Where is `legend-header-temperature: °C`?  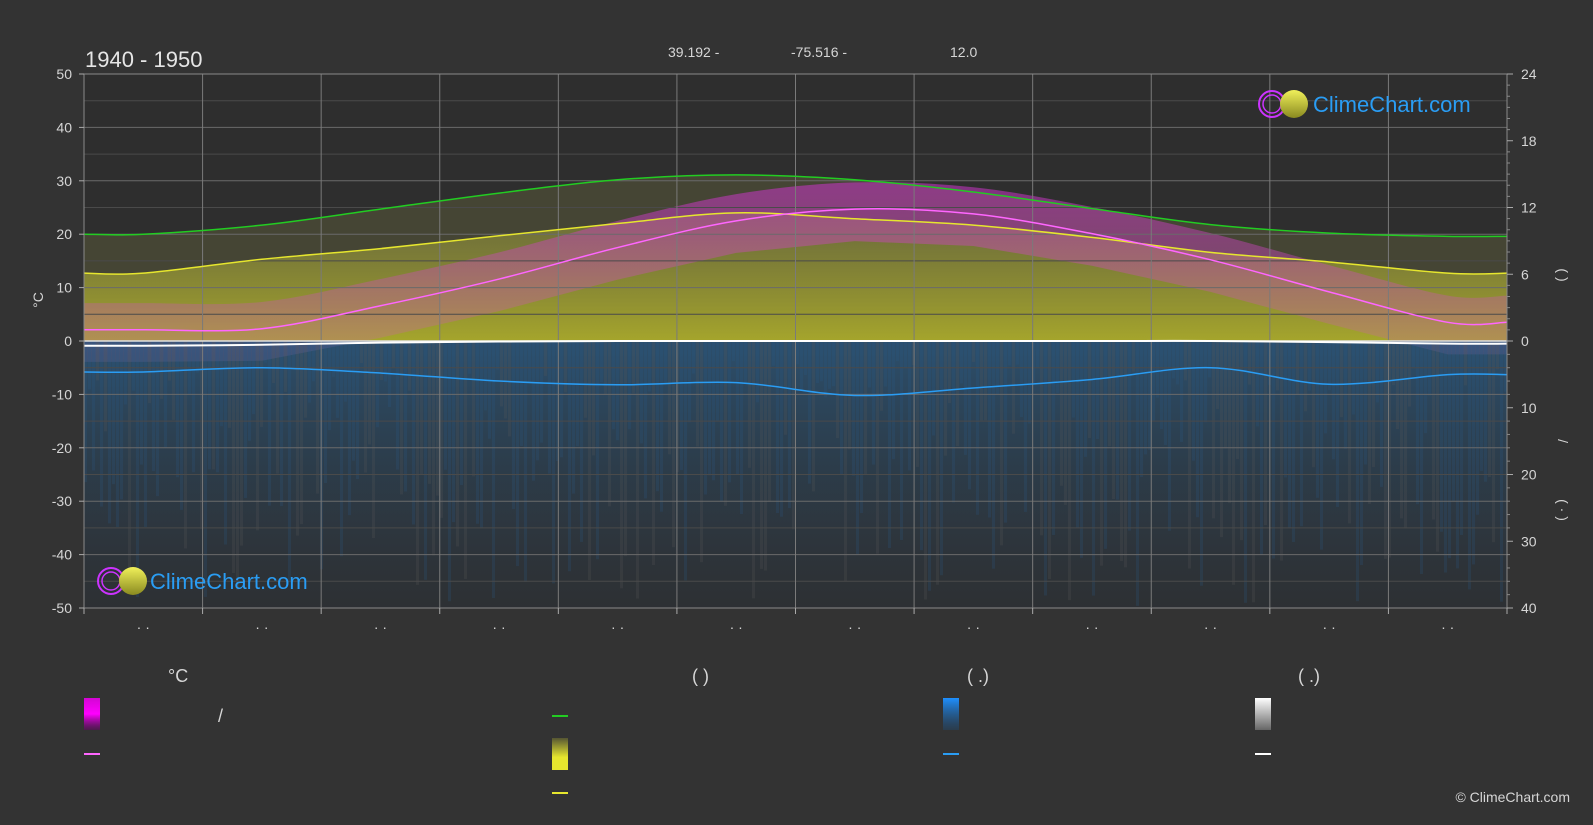 legend-header-temperature: °C is located at coordinates (178, 676).